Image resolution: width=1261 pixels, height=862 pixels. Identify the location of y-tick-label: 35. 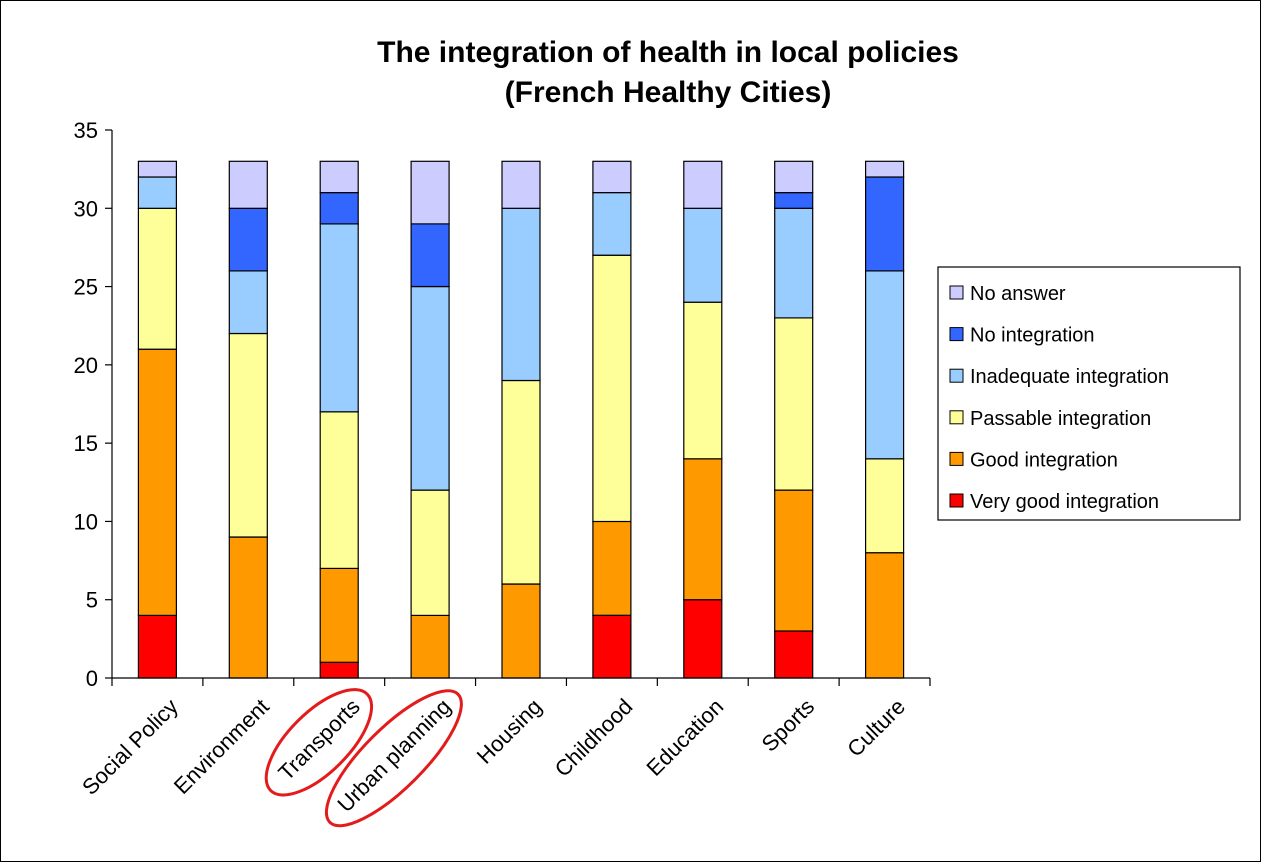
(86, 130).